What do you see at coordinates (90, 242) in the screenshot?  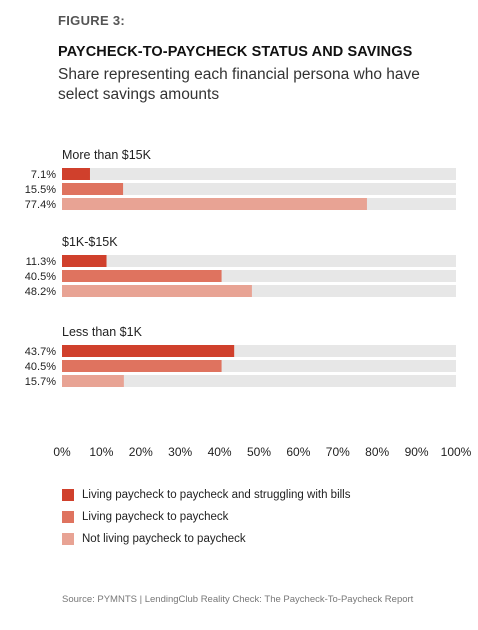 I see `group-label: $1K-$15K` at bounding box center [90, 242].